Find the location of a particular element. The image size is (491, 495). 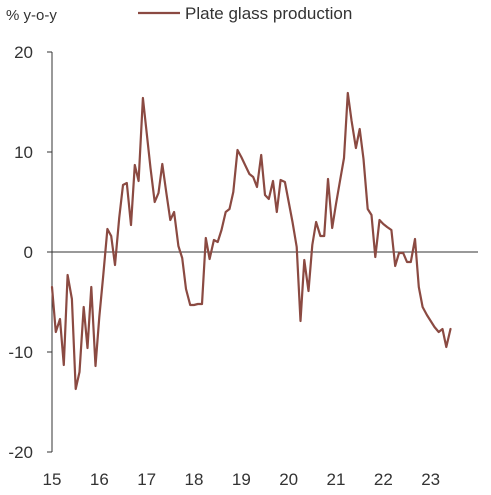

y-tick-label: 0 is located at coordinates (28, 252).